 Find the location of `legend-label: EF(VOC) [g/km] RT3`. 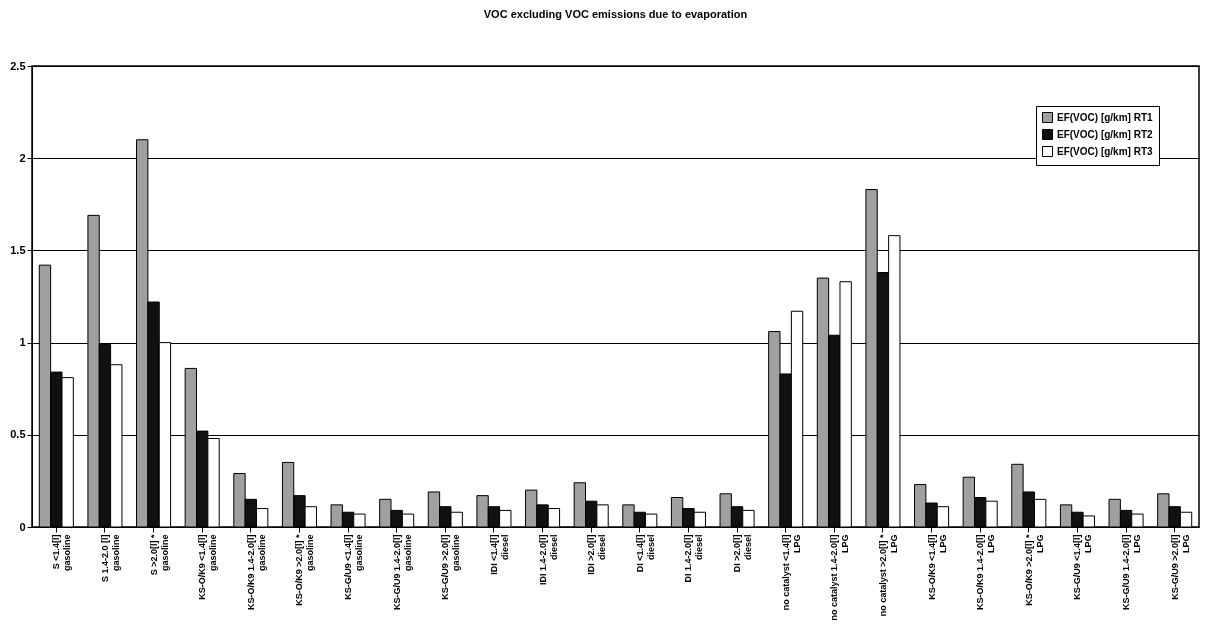

legend-label: EF(VOC) [g/km] RT3 is located at coordinates (1105, 151).